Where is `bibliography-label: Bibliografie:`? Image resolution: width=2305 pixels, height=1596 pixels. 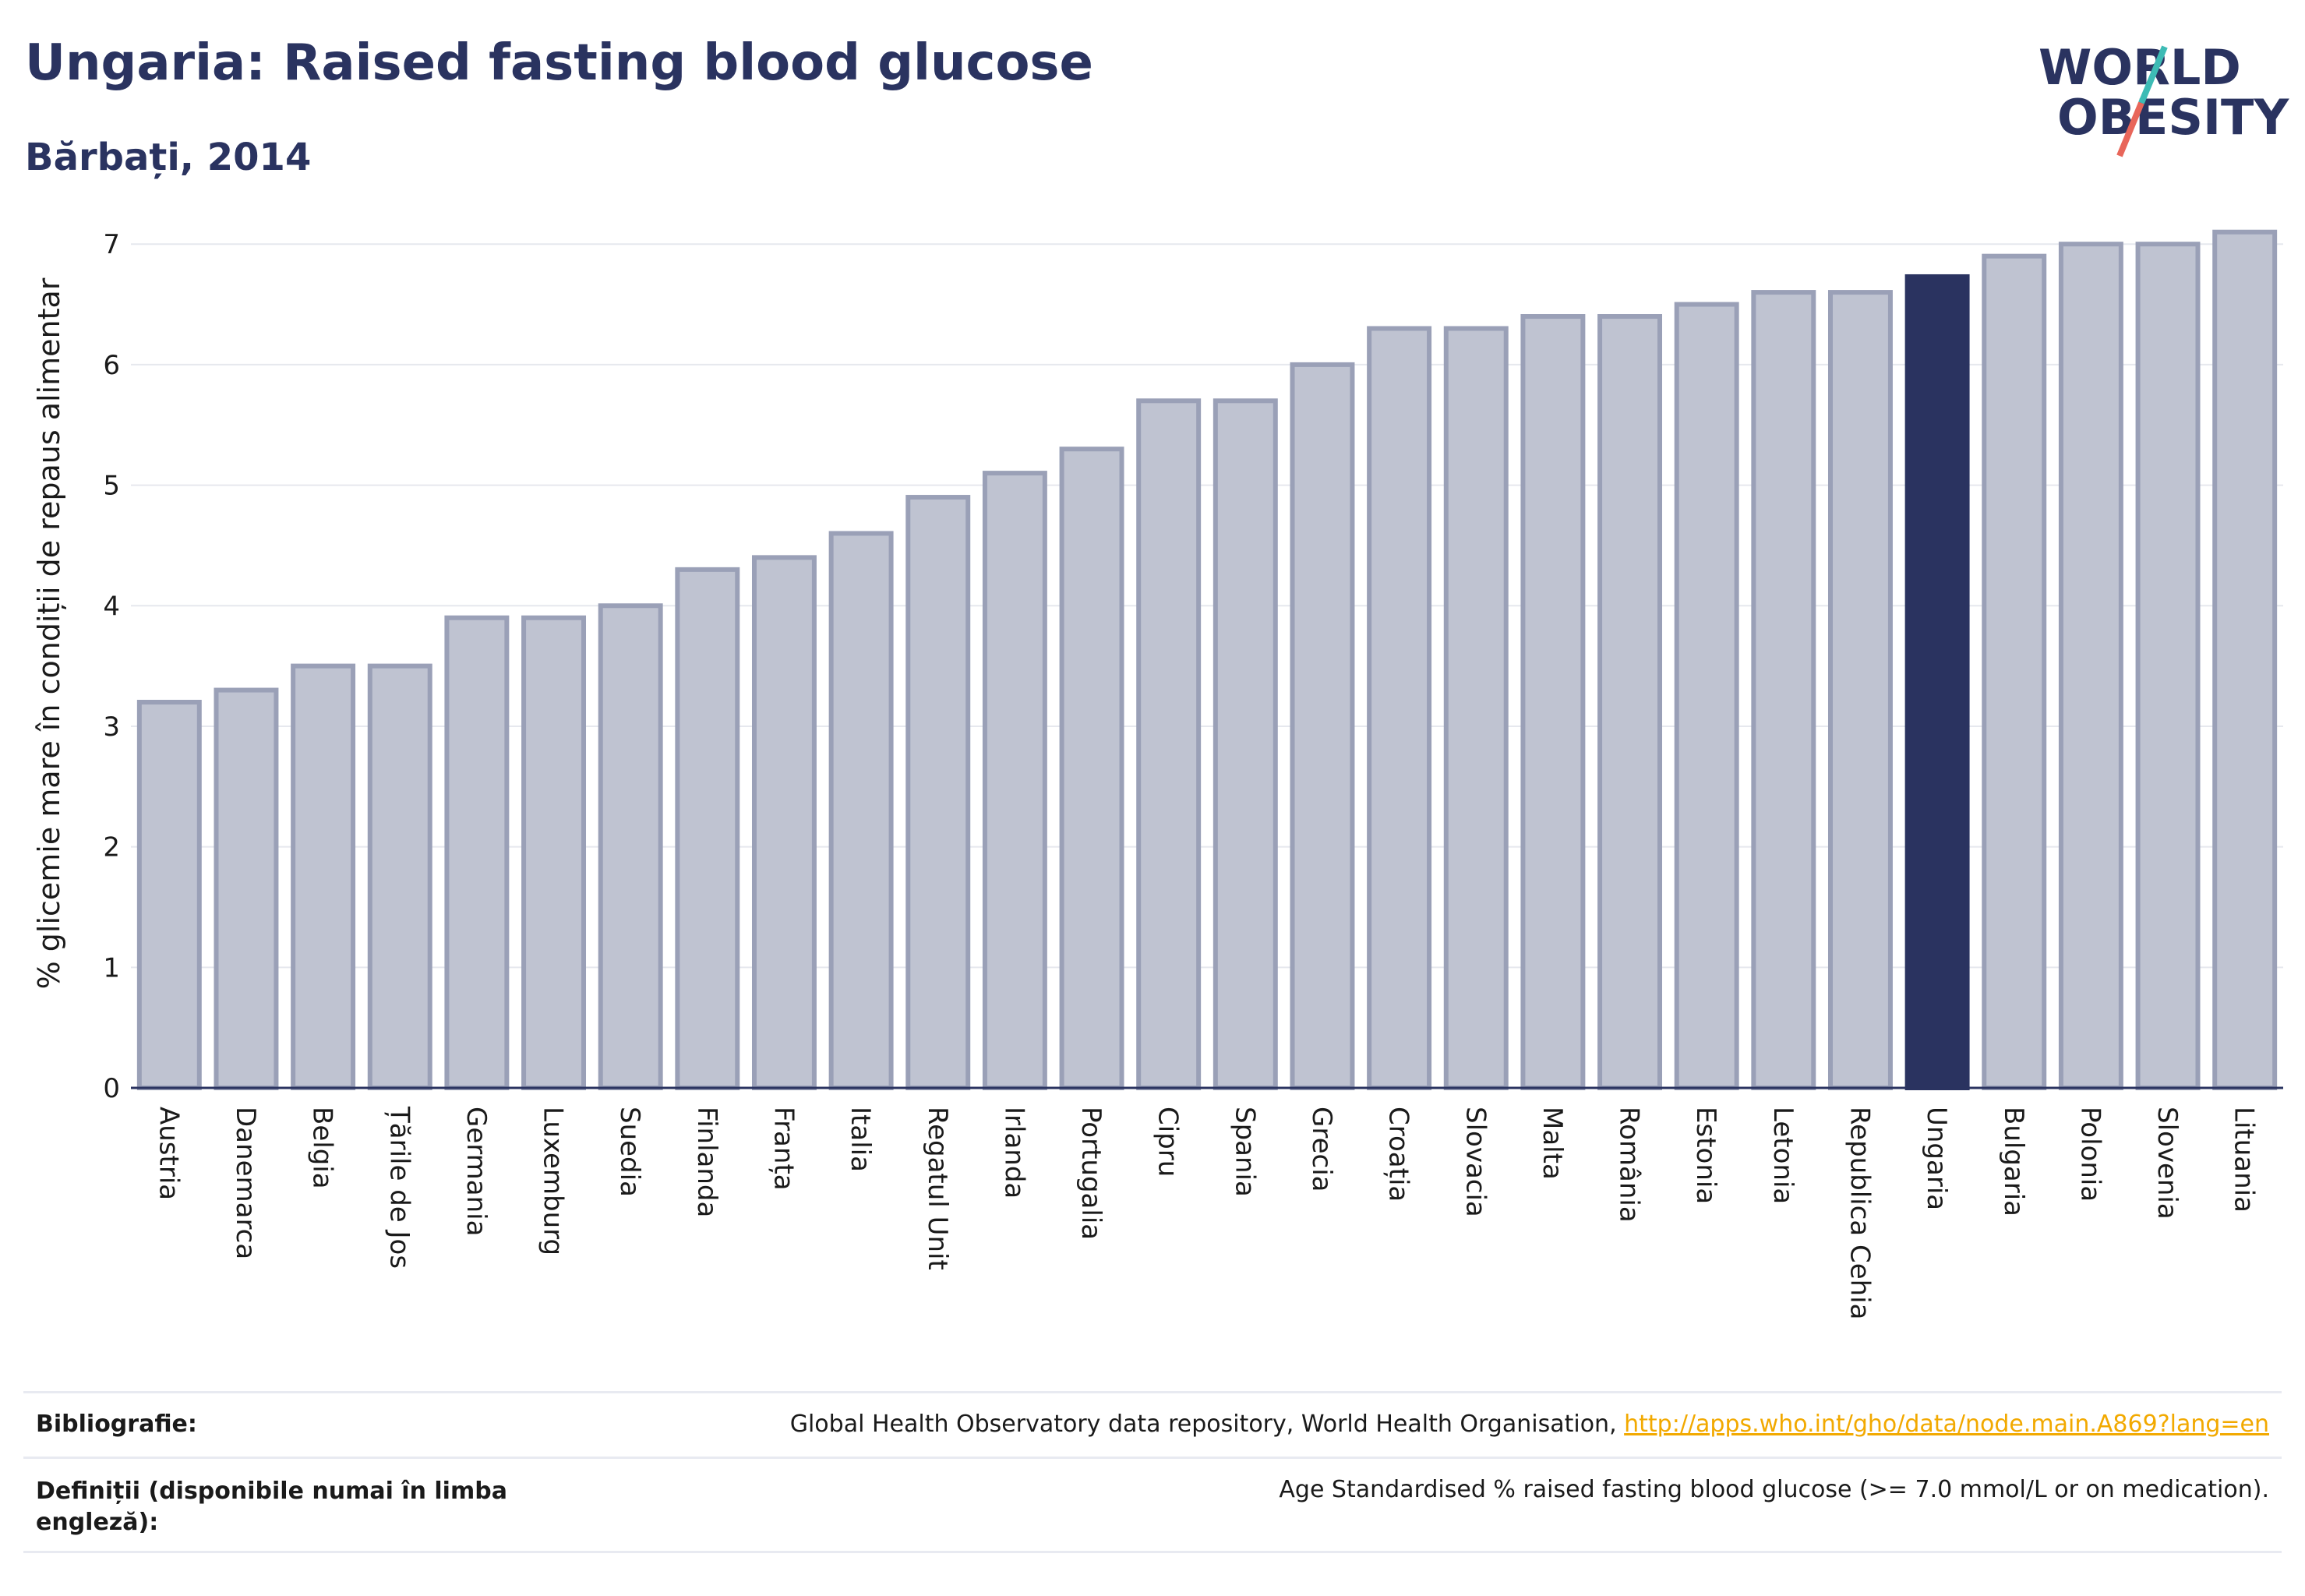 bibliography-label: Bibliografie: is located at coordinates (117, 1424).